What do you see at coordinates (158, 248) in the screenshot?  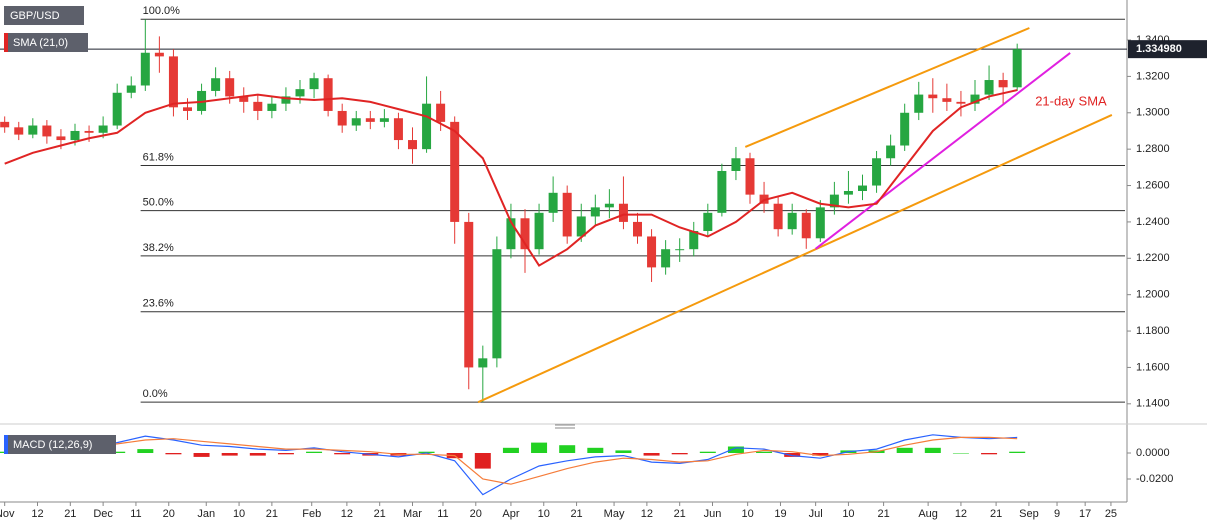 I see `fib-label: 38.2%` at bounding box center [158, 248].